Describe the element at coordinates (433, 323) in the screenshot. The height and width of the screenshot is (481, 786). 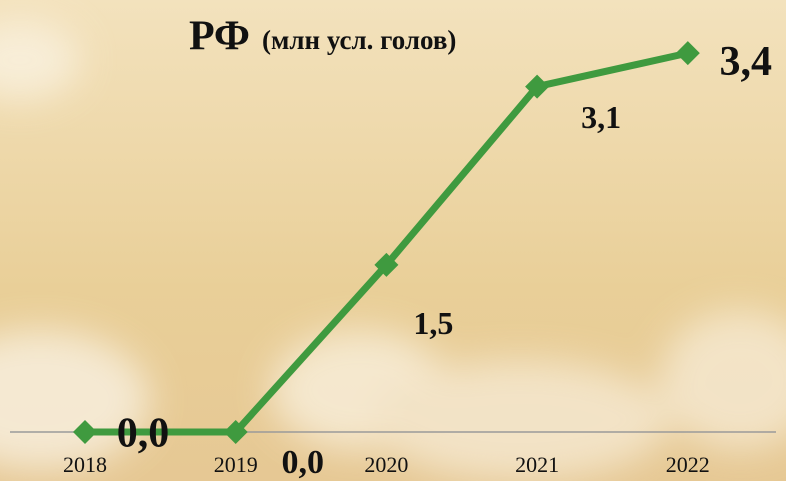
I see `value-label: 1,5` at that location.